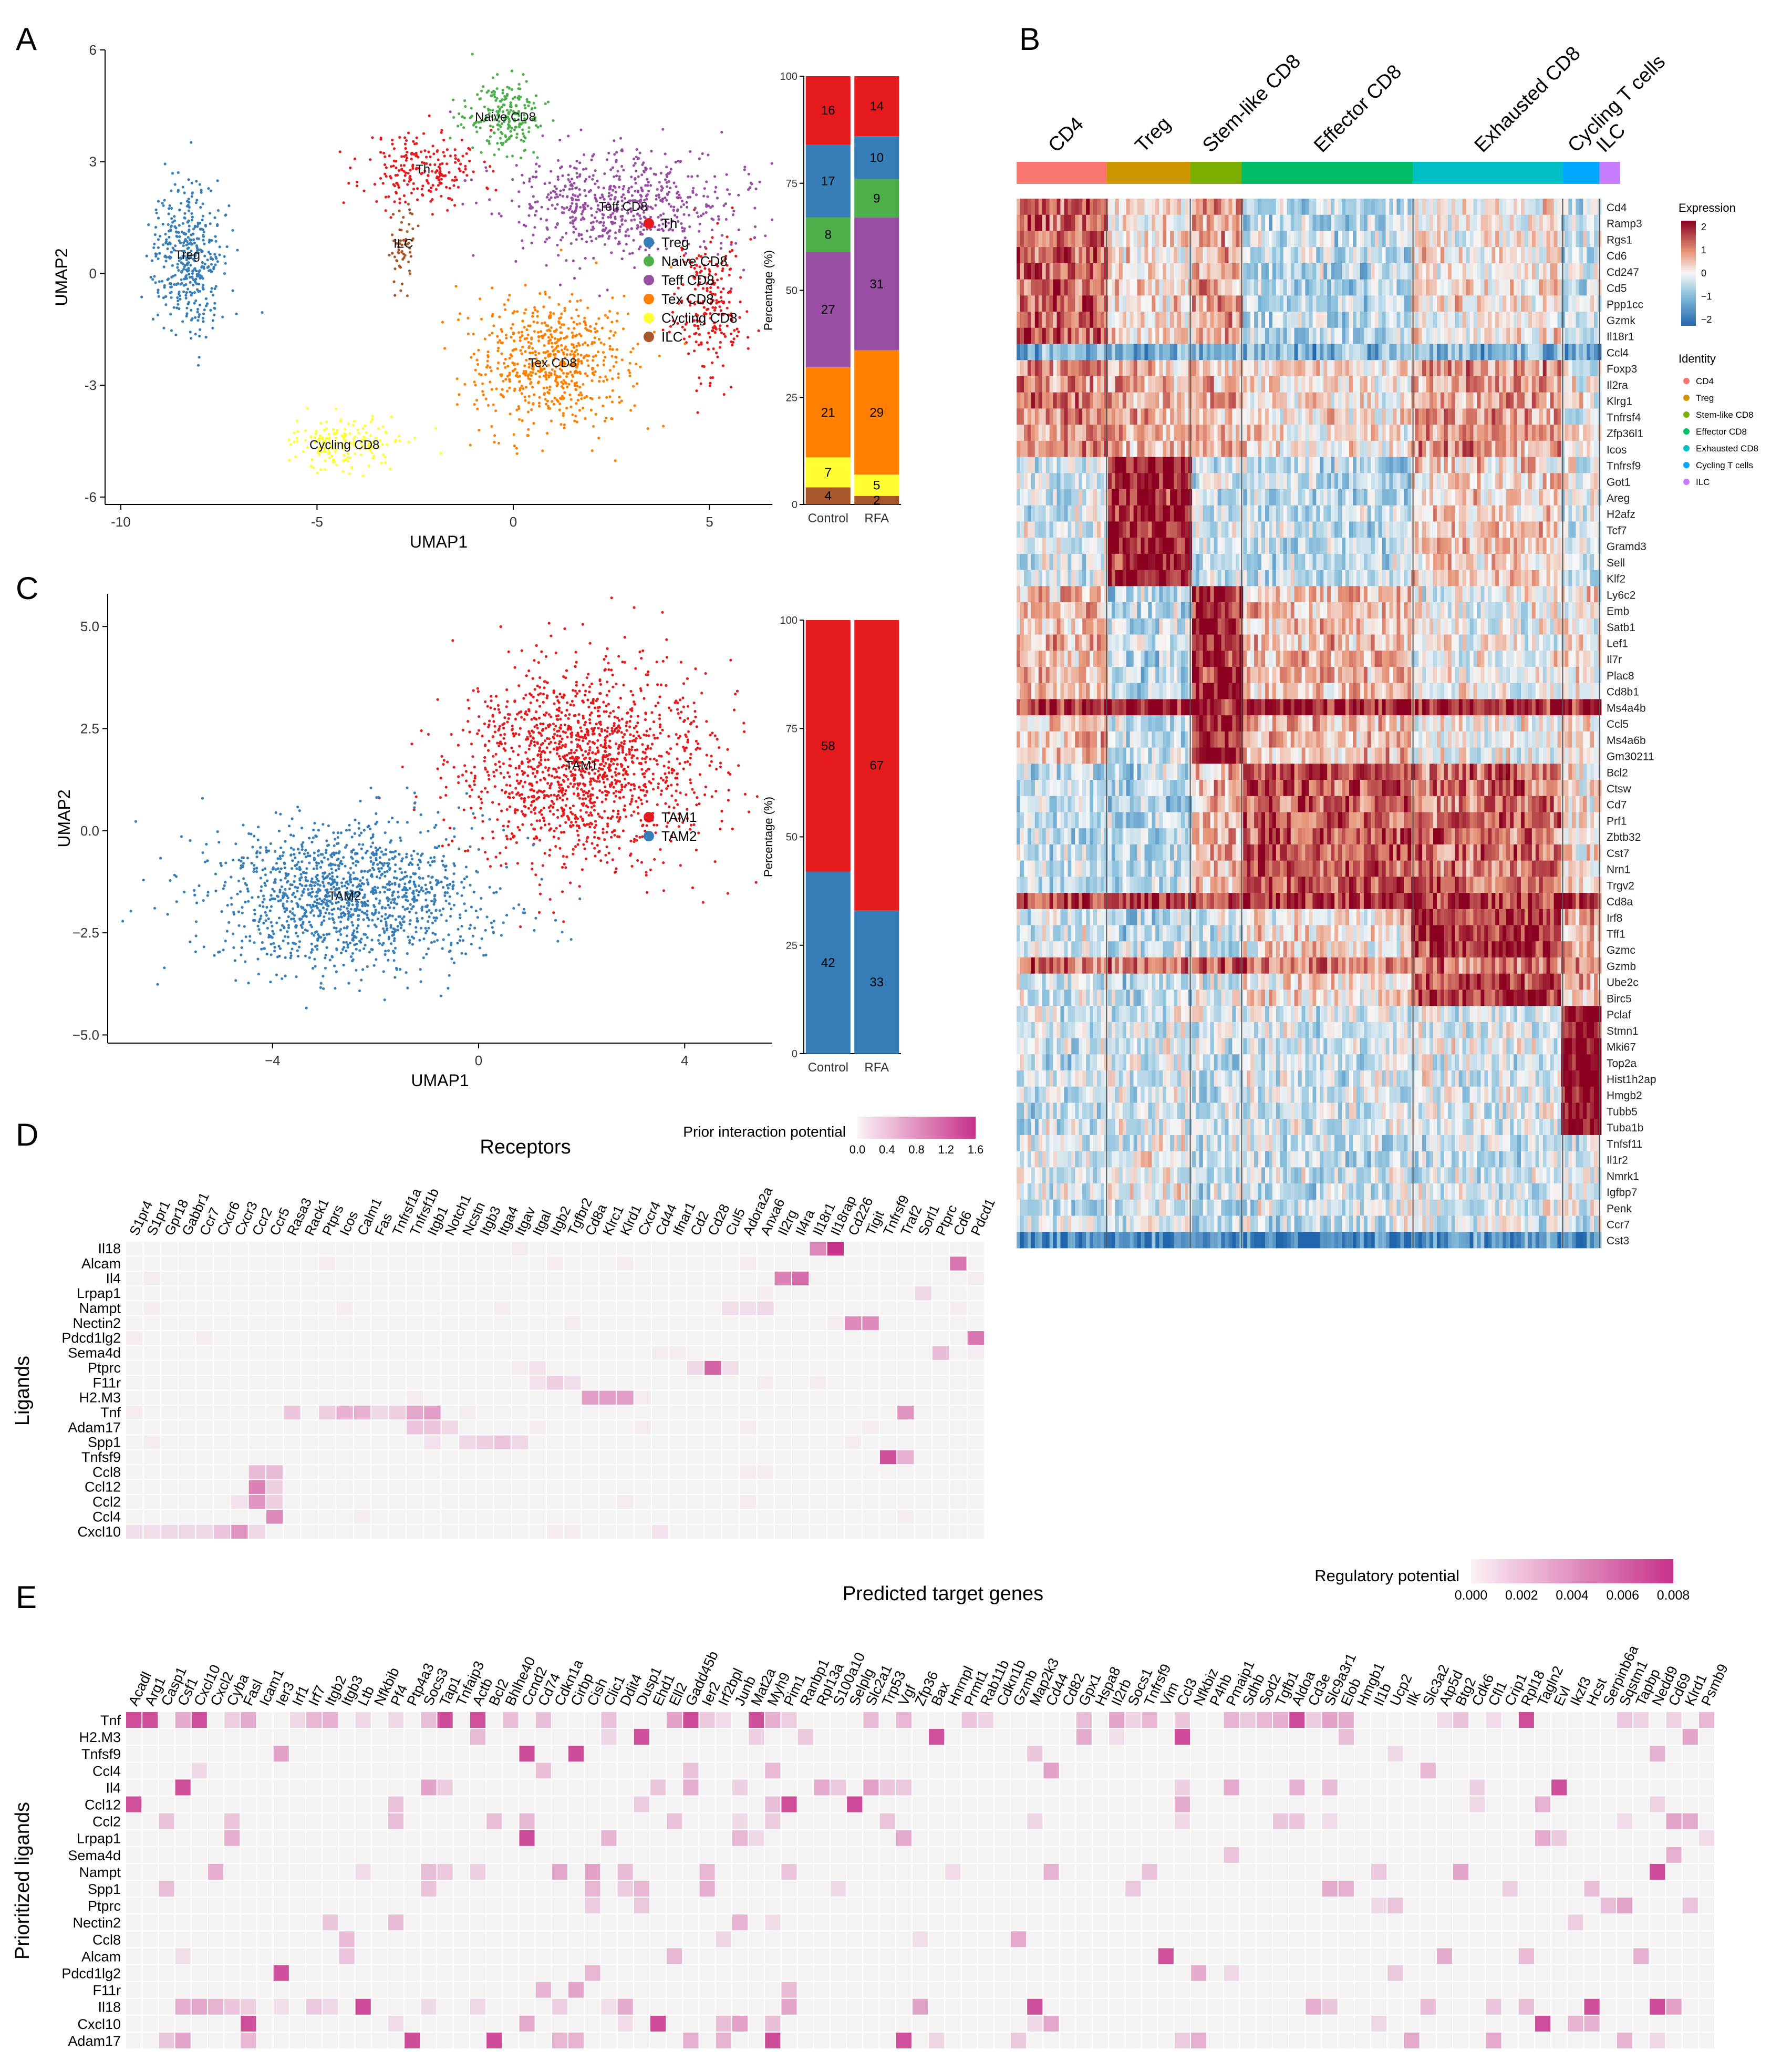  Describe the element at coordinates (89, 626) in the screenshot. I see `y-tick-label: 5.0` at that location.